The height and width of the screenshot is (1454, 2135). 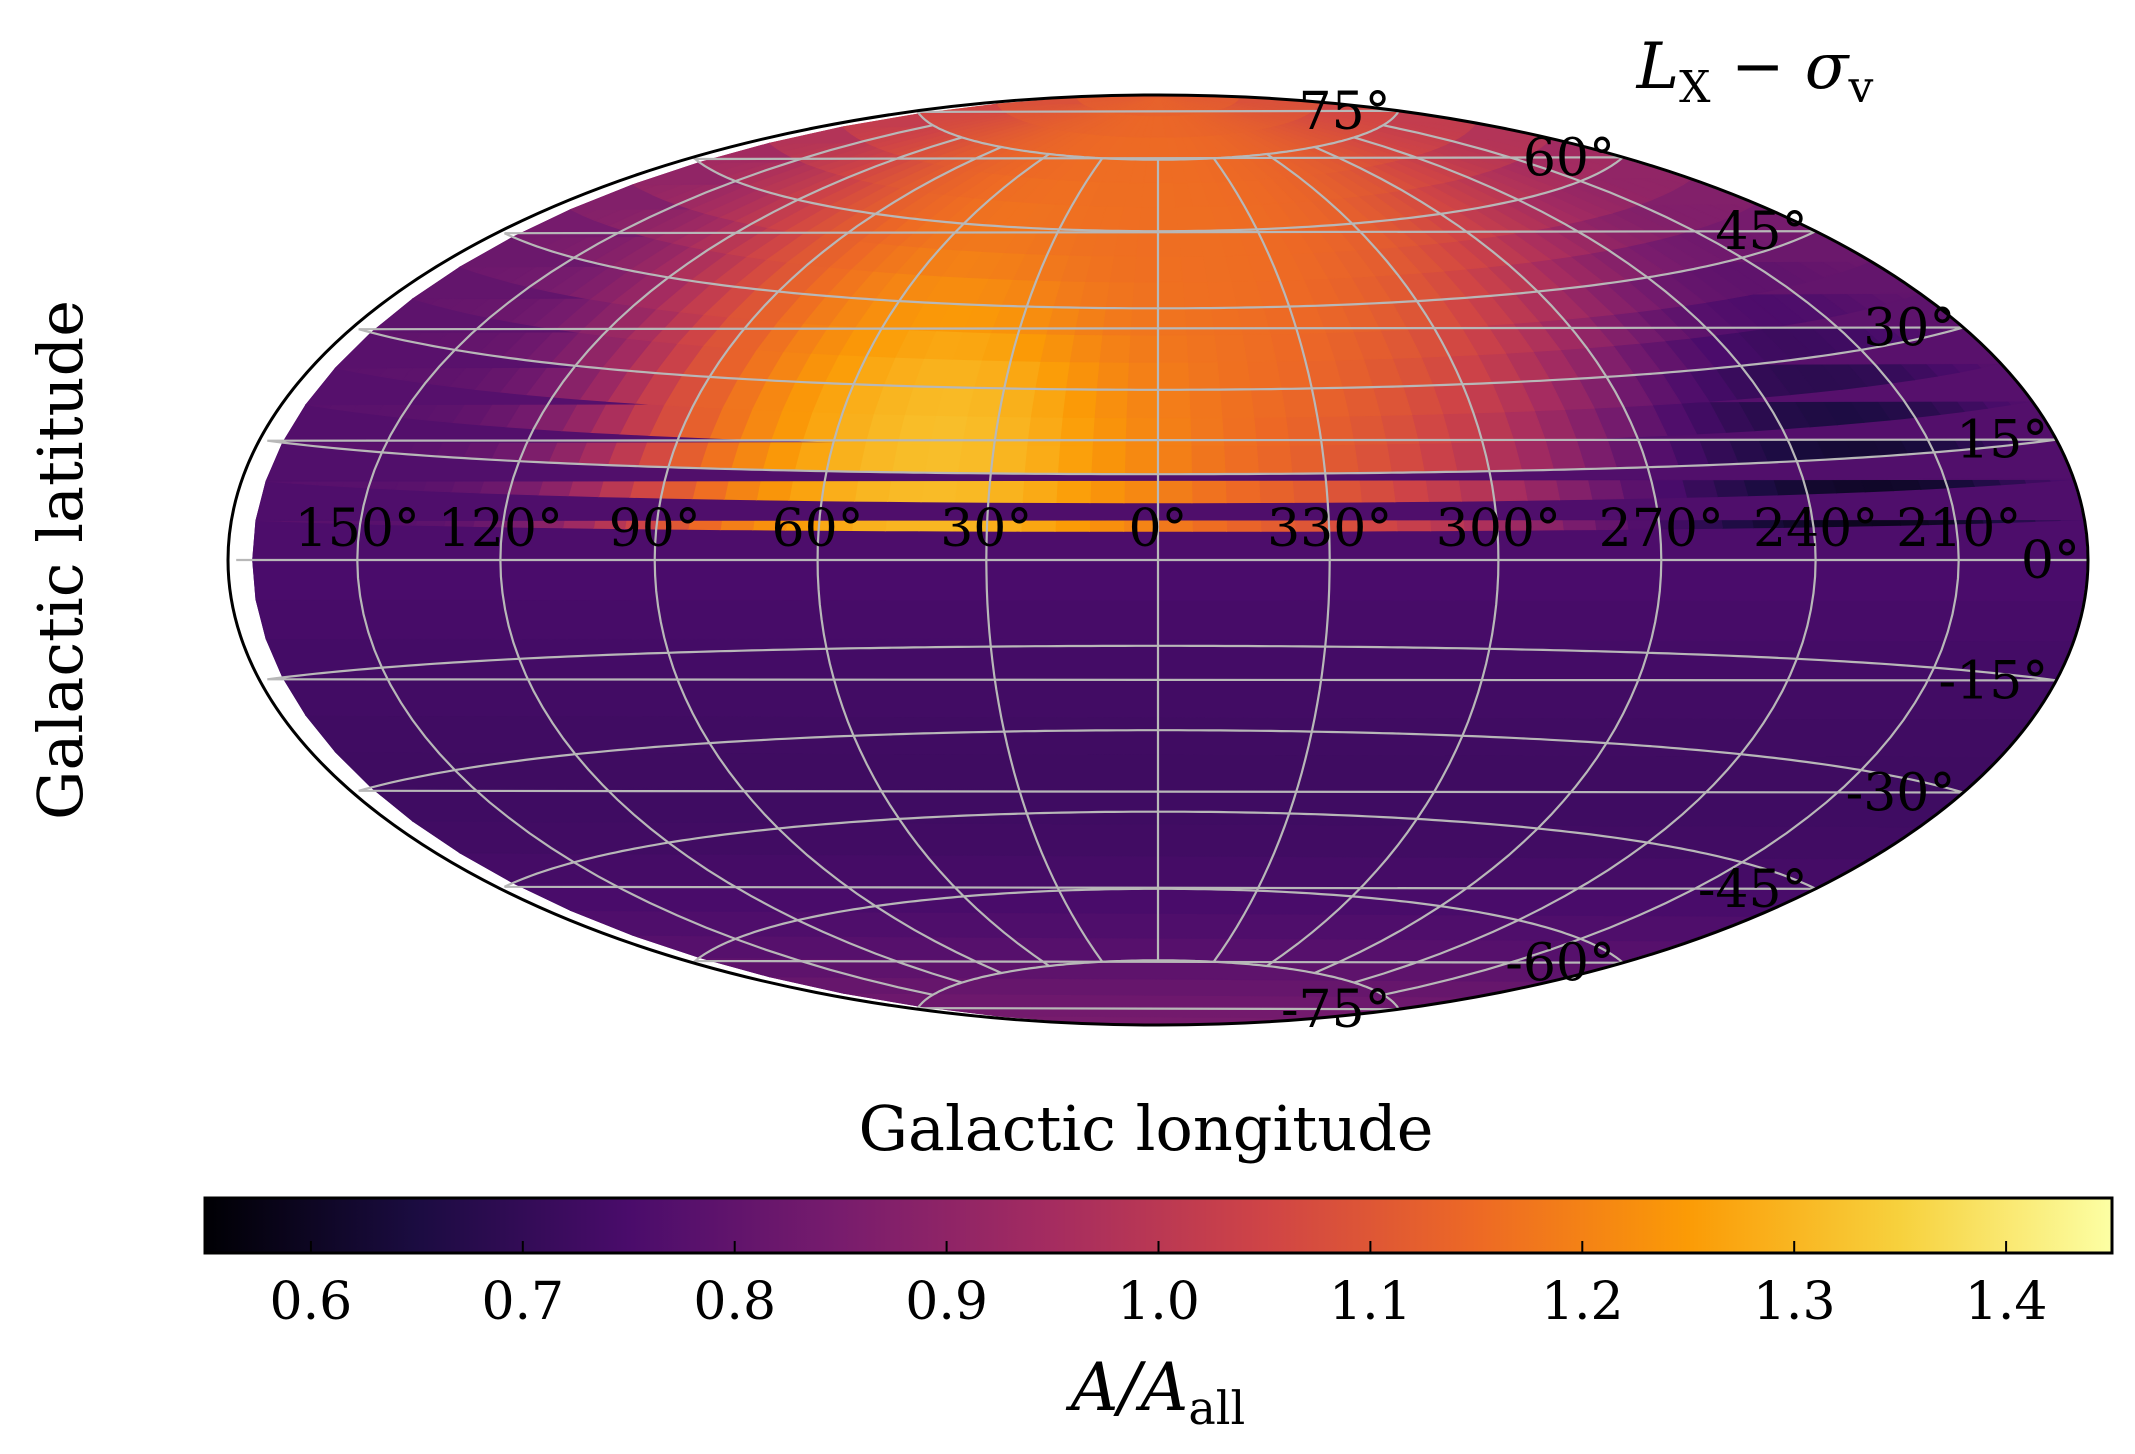 What do you see at coordinates (1145, 1128) in the screenshot?
I see `x-axis-label: Galactic longitude` at bounding box center [1145, 1128].